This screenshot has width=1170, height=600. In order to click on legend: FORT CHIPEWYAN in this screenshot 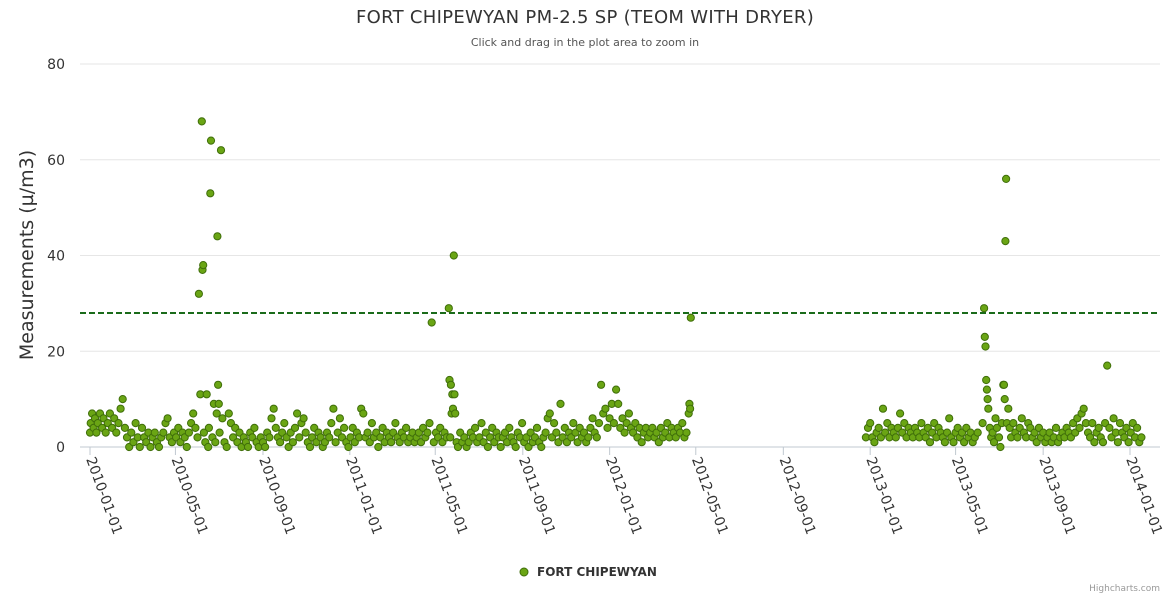, I will do `click(588, 572)`.